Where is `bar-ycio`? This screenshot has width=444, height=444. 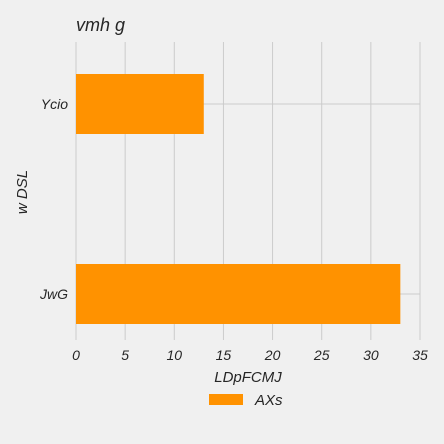 bar-ycio is located at coordinates (140, 104).